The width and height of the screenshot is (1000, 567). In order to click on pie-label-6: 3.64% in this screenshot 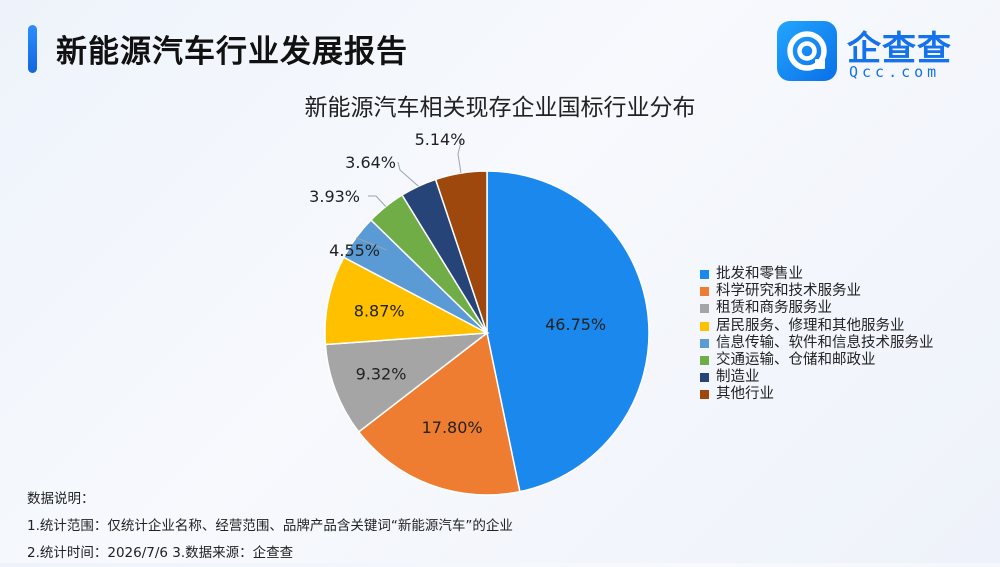, I will do `click(370, 162)`.